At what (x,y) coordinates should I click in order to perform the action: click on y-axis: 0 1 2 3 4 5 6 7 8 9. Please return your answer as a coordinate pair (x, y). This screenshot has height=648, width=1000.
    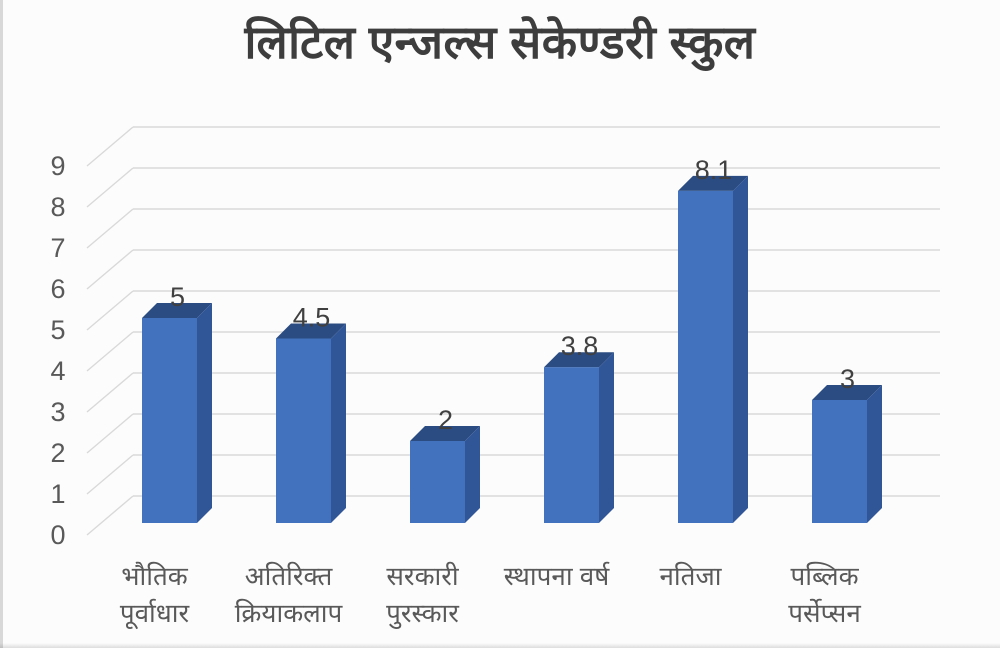
    Looking at the image, I should click on (57, 350).